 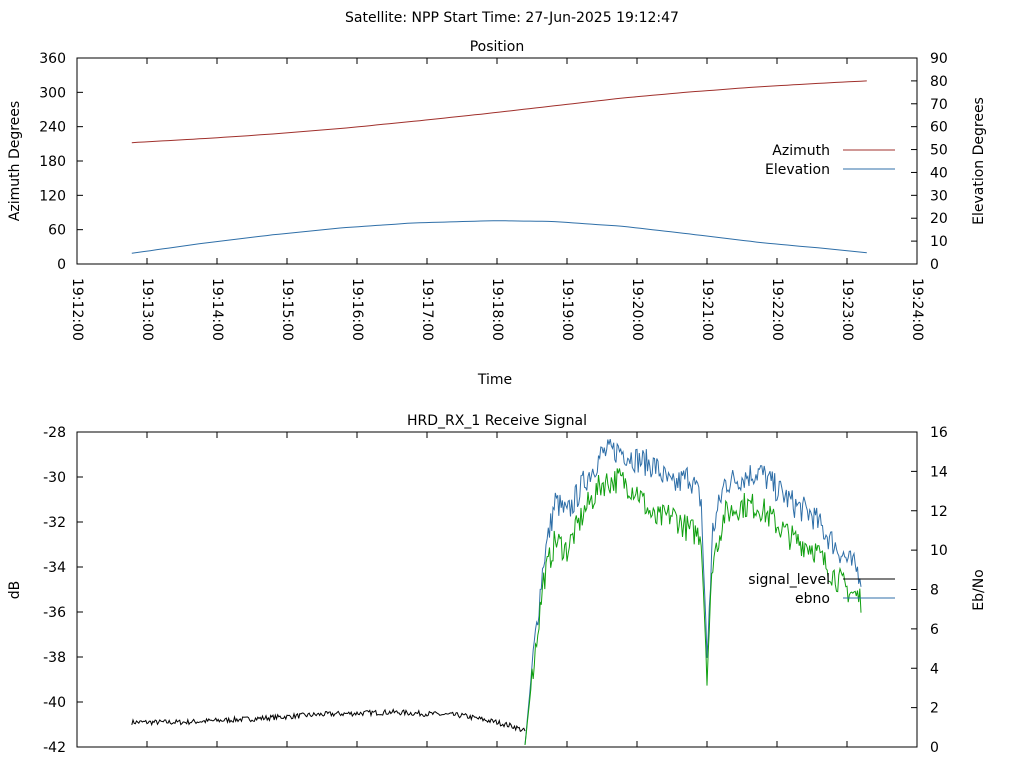 What do you see at coordinates (497, 47) in the screenshot?
I see `position-chart-title: Position` at bounding box center [497, 47].